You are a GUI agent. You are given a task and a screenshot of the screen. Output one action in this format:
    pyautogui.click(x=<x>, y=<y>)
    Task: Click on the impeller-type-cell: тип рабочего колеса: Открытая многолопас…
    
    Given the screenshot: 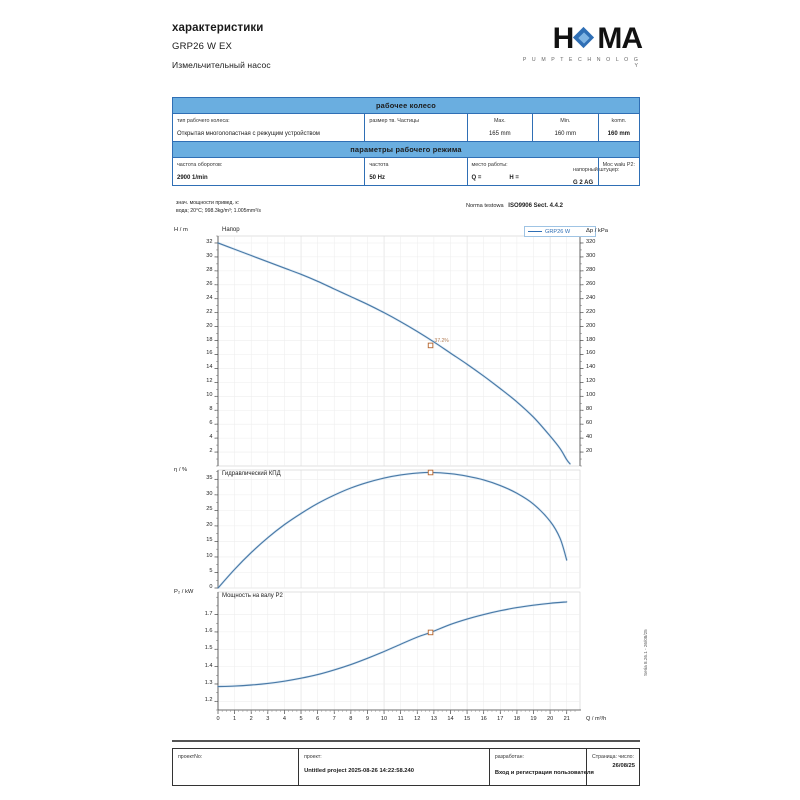 What is the action you would take?
    pyautogui.click(x=268, y=127)
    